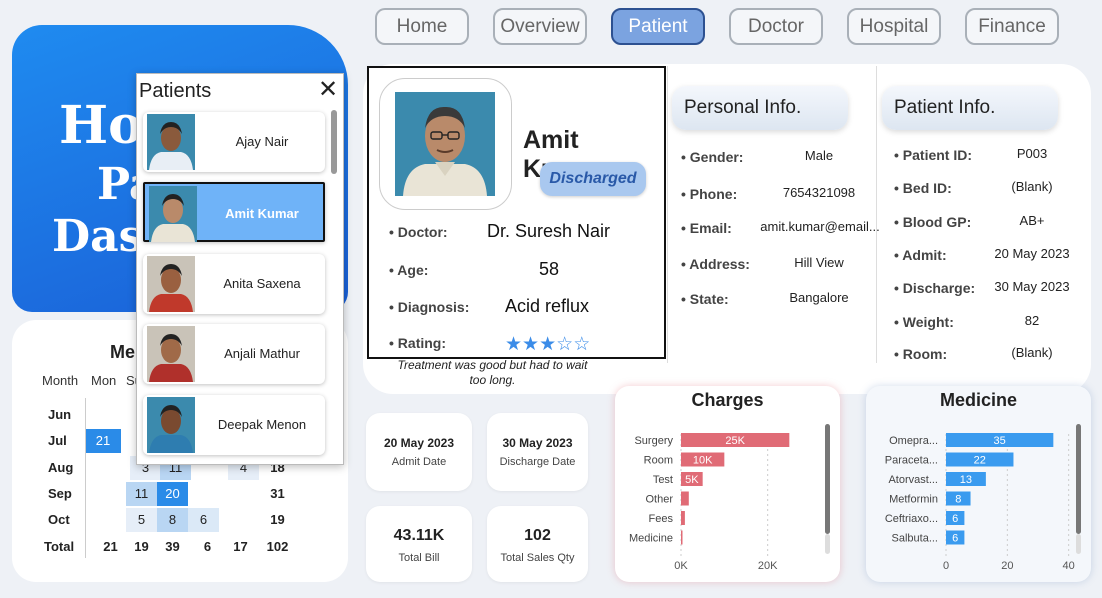  I want to click on personal-info-header: Personal Info., so click(760, 108).